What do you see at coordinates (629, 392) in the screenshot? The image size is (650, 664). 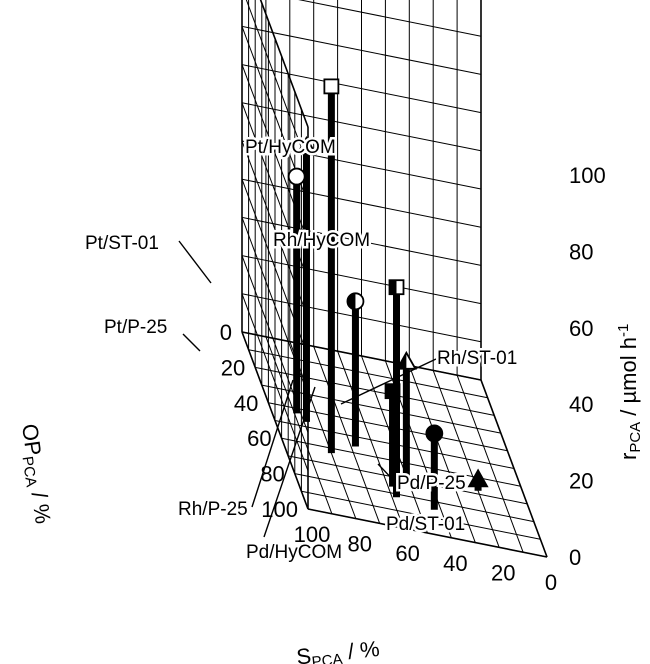 I see `z-axis-label: rPCA / µmol h-1` at bounding box center [629, 392].